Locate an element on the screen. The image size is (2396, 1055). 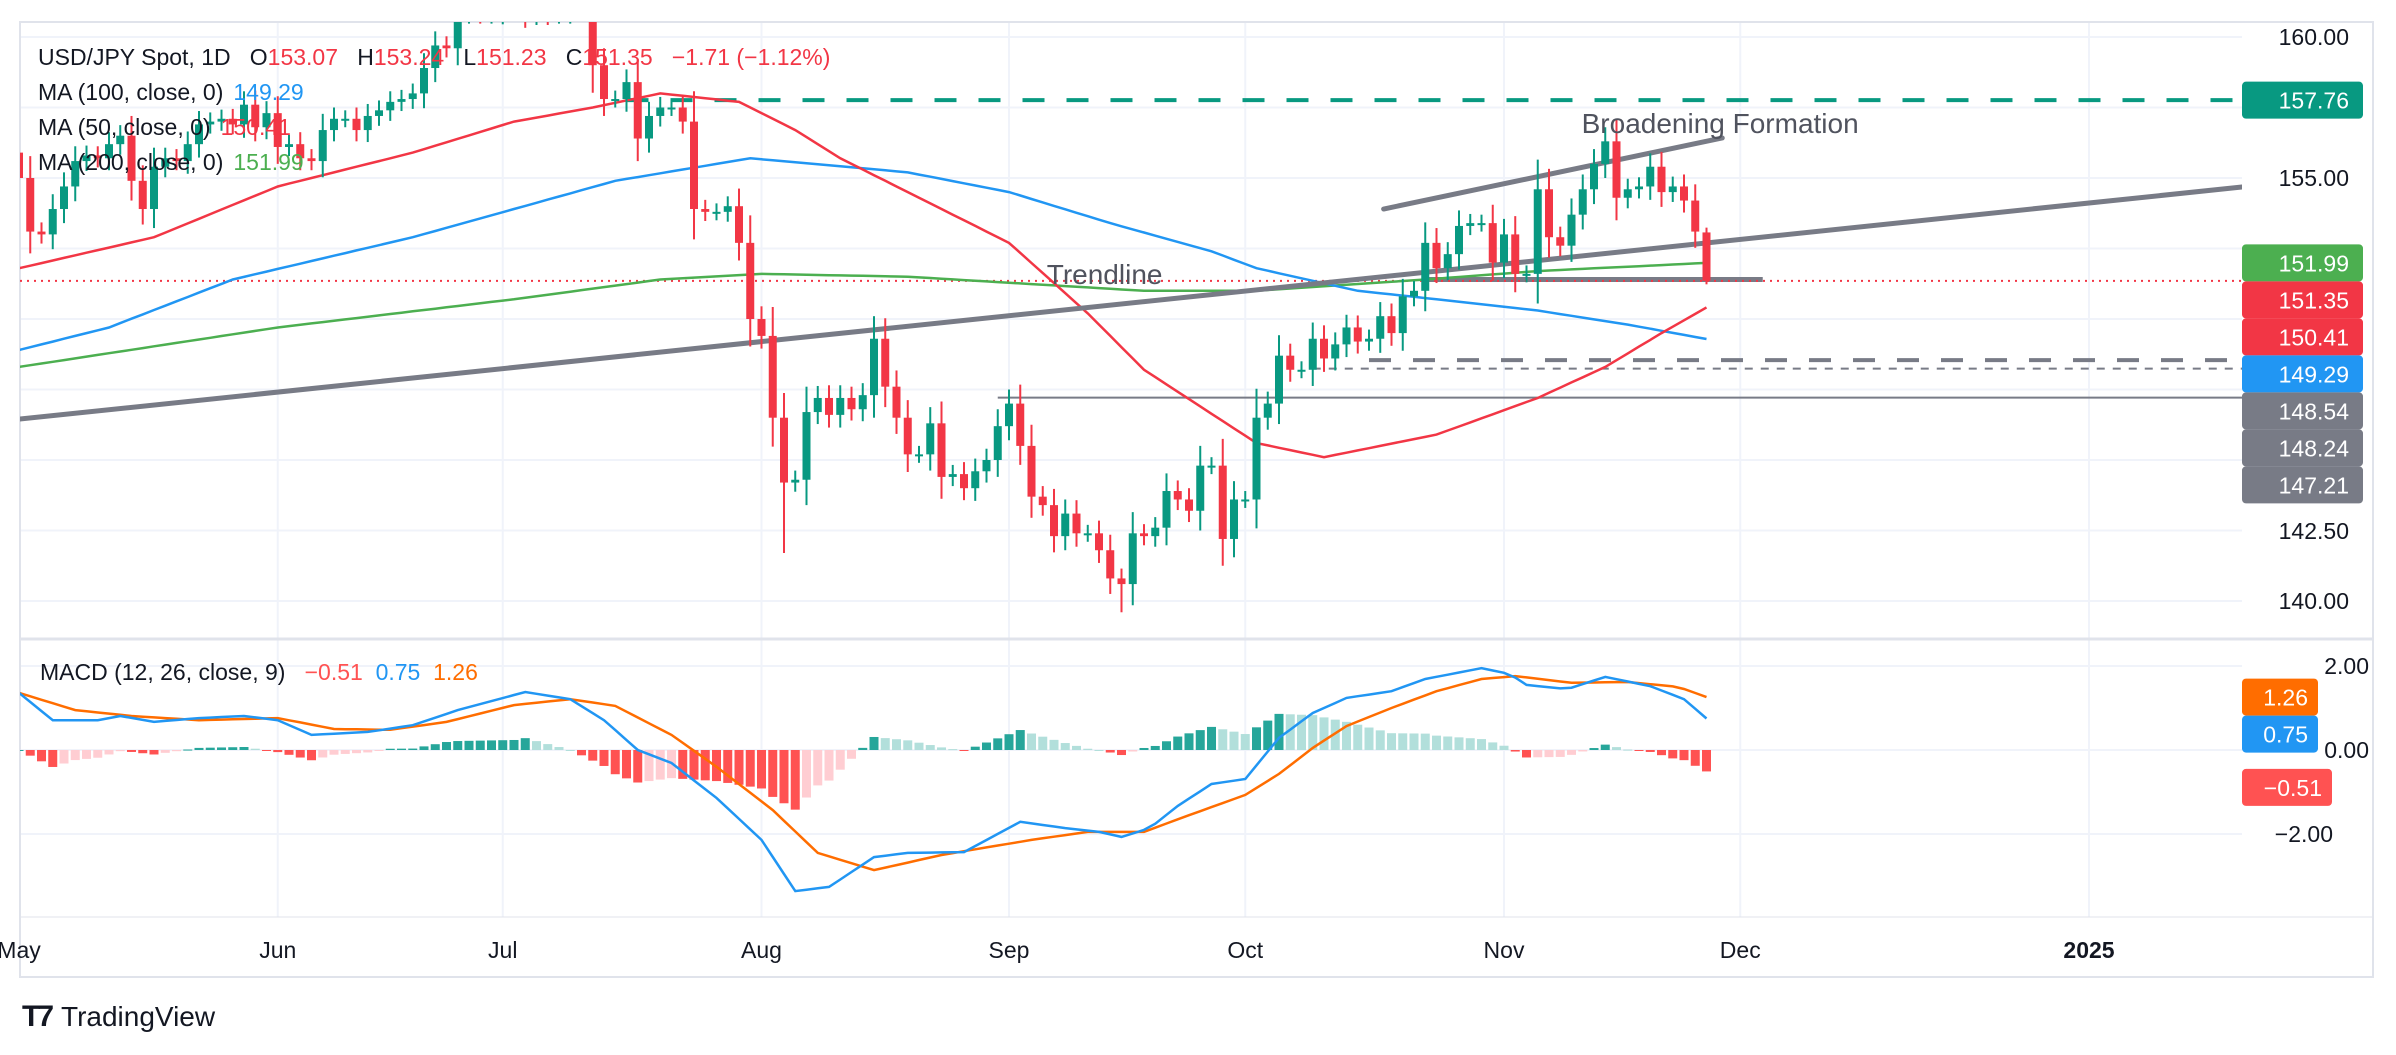
high-label: H is located at coordinates (365, 57).